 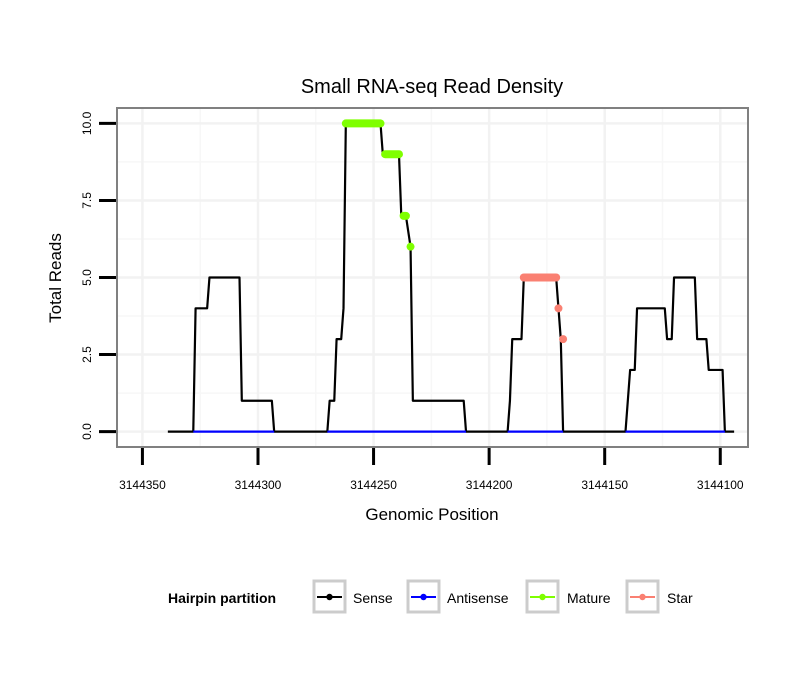 I want to click on x-tick-label: 3144350, so click(x=142, y=485).